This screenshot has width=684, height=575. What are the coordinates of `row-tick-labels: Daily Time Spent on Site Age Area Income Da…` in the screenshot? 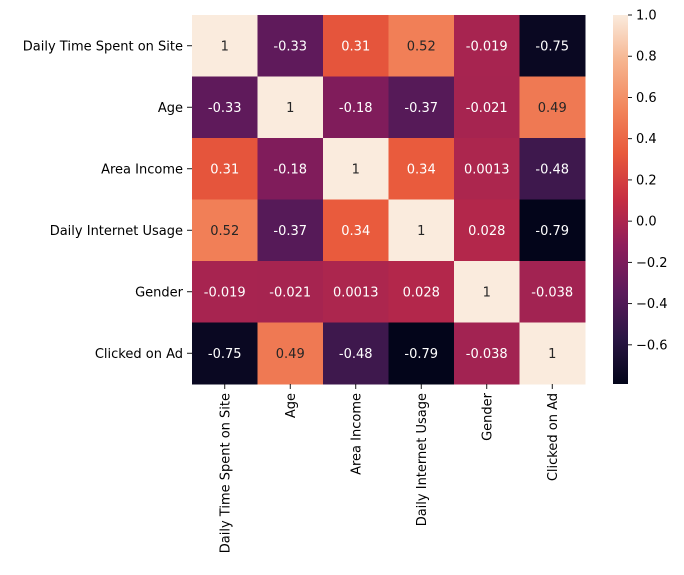 It's located at (107, 200).